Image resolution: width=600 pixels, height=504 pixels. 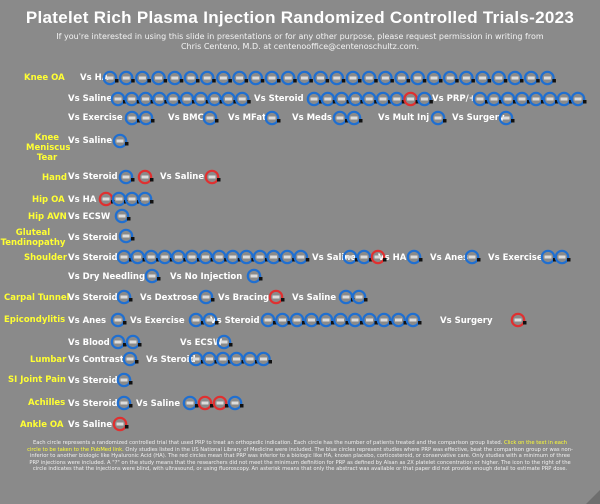 What do you see at coordinates (206, 277) in the screenshot?
I see `vs-label-shoulder-no-injection: Vs No Injection` at bounding box center [206, 277].